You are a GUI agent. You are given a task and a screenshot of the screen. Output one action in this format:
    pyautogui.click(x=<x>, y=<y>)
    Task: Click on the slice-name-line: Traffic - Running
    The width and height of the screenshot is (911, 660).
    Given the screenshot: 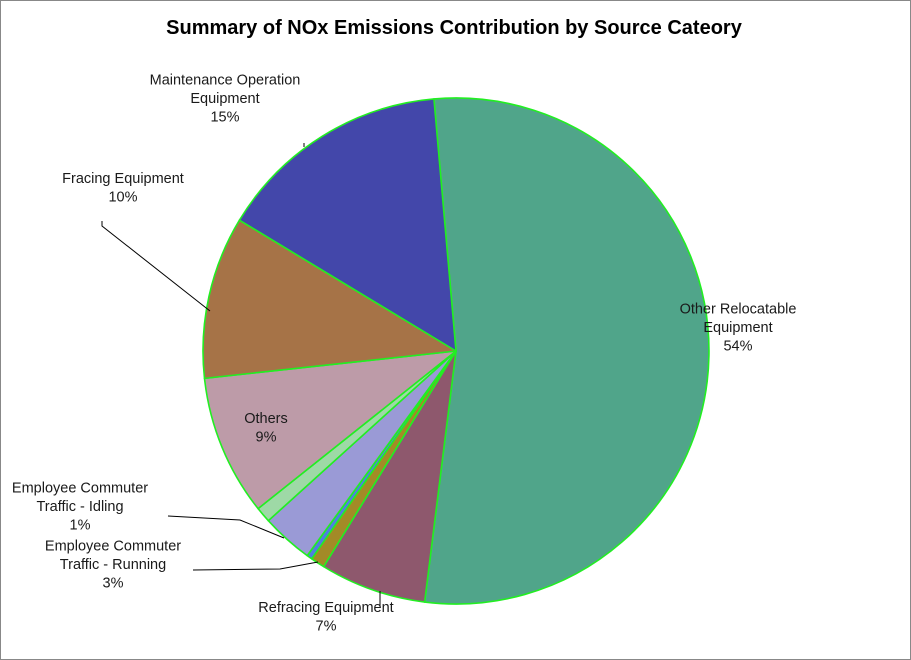 What is the action you would take?
    pyautogui.click(x=113, y=565)
    